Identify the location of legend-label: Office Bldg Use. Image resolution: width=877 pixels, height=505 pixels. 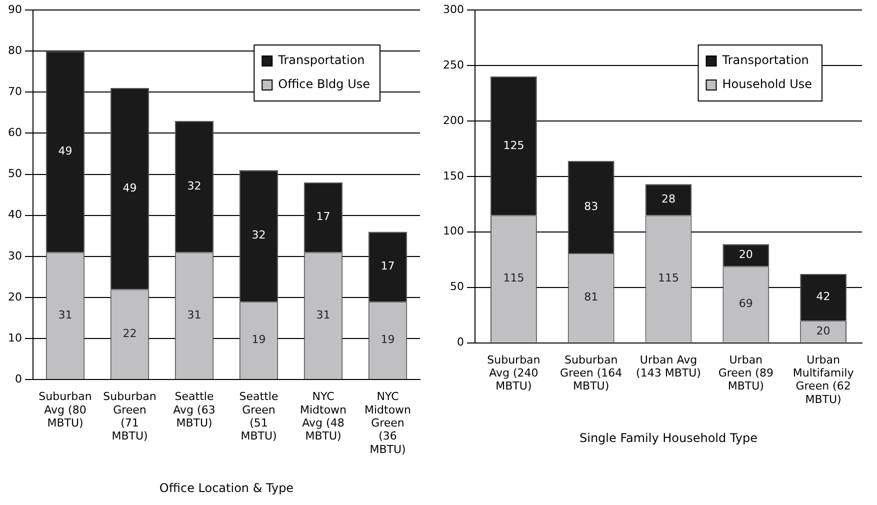
(324, 84).